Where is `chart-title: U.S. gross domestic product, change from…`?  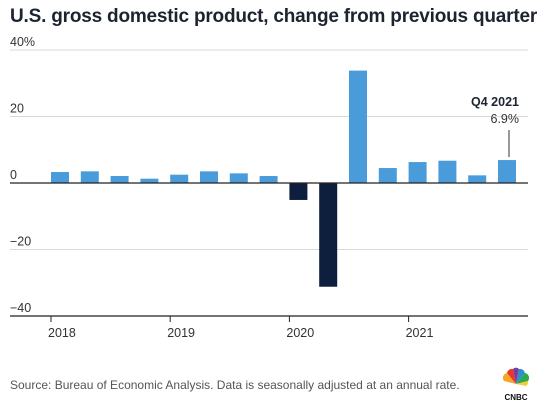 chart-title: U.S. gross domestic product, change from… is located at coordinates (274, 16).